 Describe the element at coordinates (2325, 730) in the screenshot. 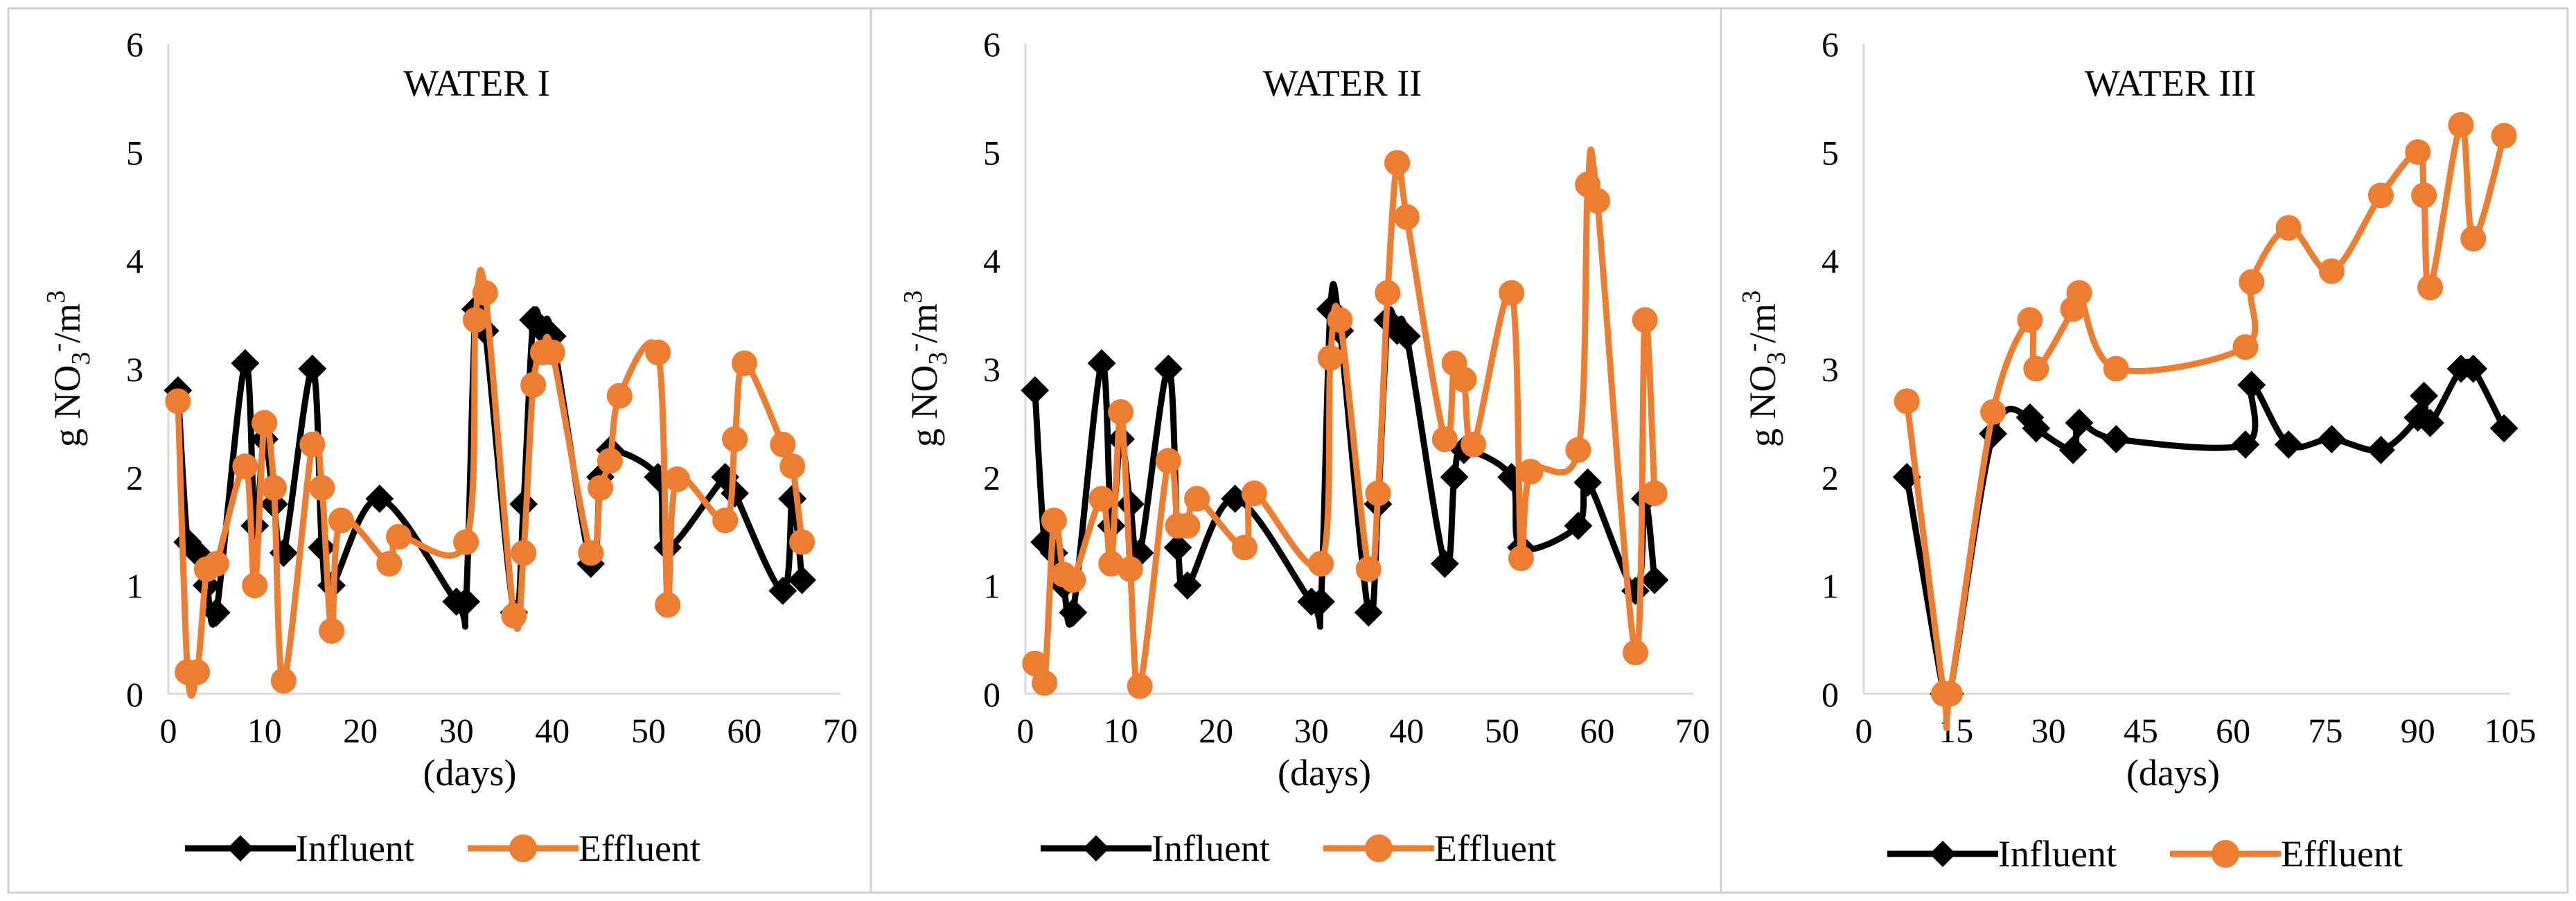

I see `x-tick-label: 75` at that location.